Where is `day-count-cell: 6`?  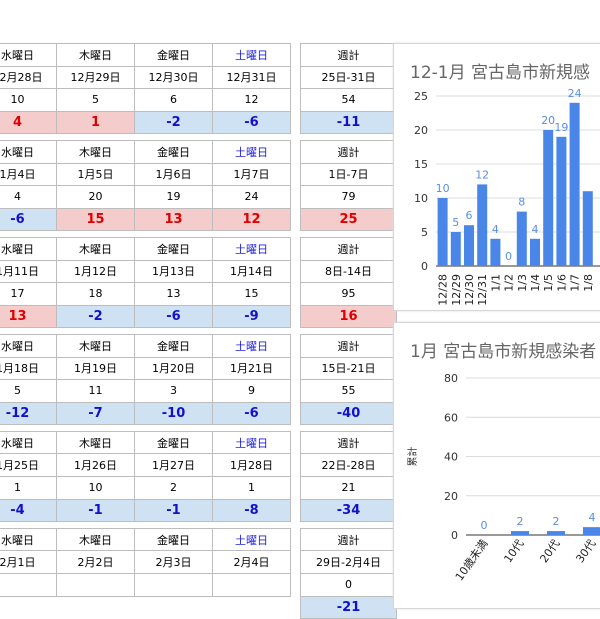 day-count-cell: 6 is located at coordinates (173, 100).